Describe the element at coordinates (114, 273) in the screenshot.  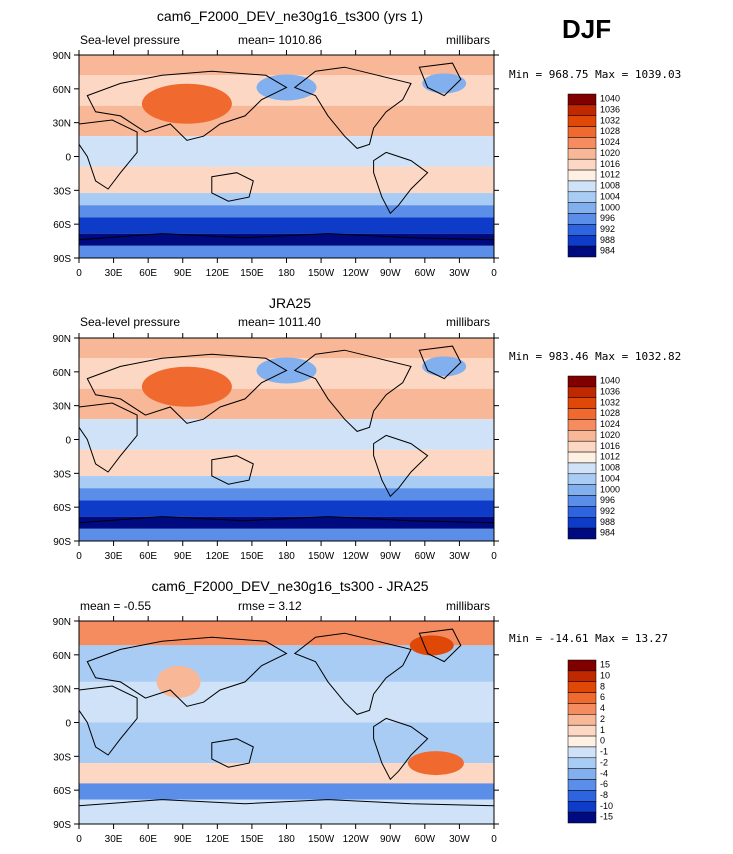
I see `lon-label: 30E` at that location.